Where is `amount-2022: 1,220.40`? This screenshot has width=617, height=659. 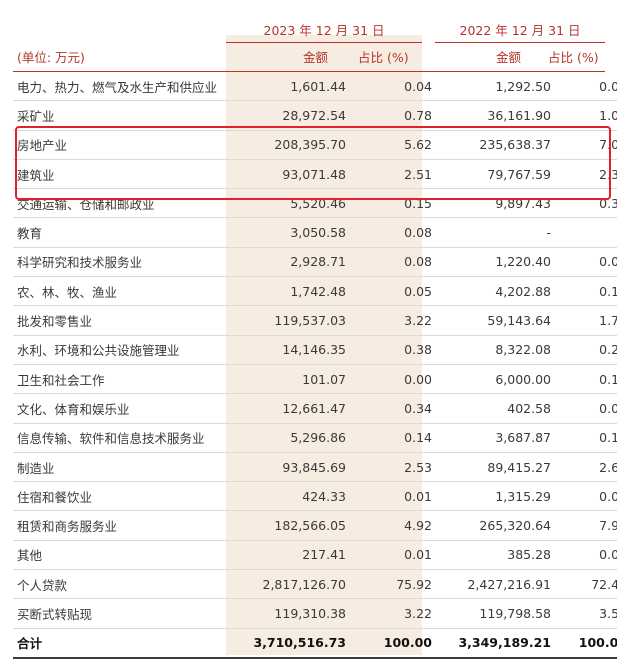
amount-2022: 1,220.40 is located at coordinates (497, 262).